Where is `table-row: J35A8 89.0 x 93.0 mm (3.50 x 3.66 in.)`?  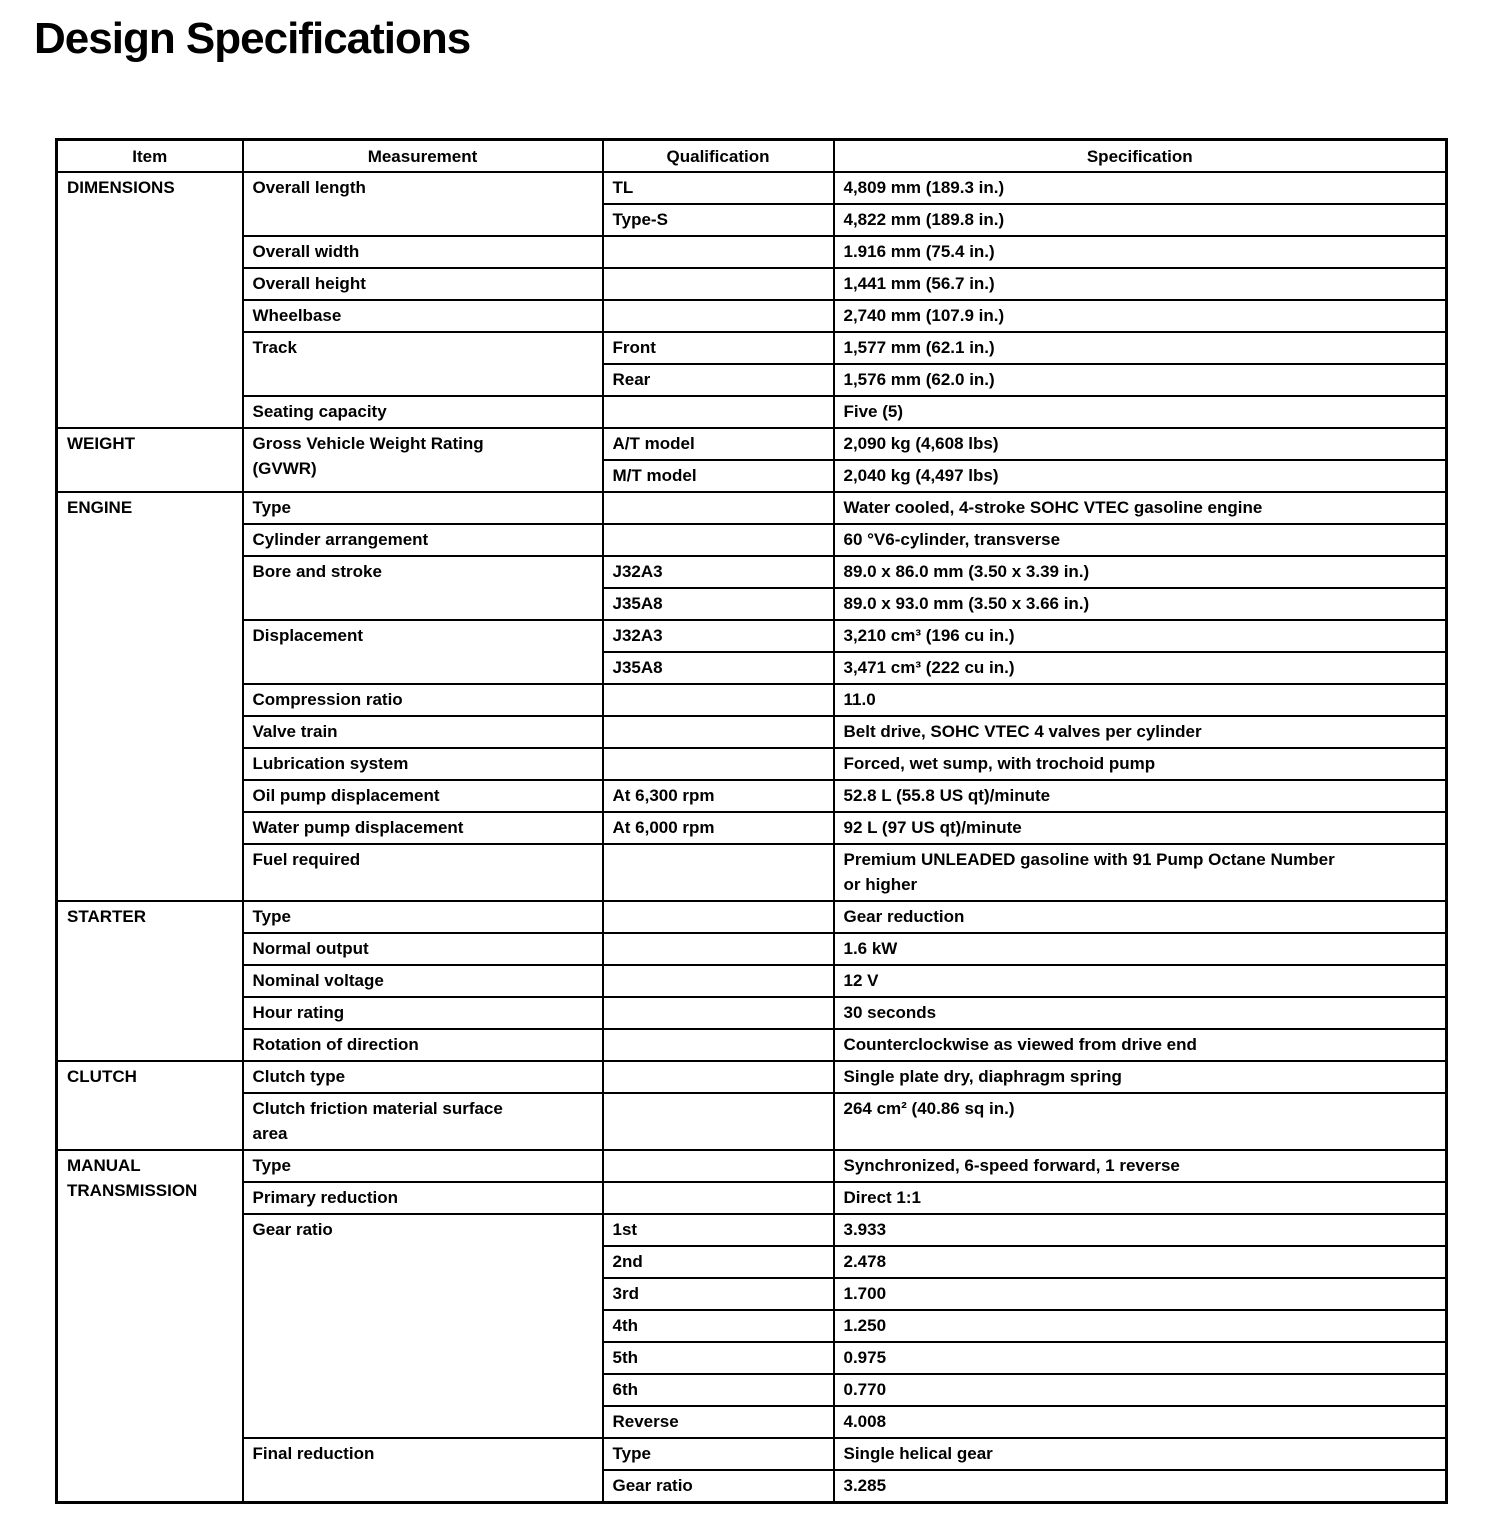 table-row: J35A8 89.0 x 93.0 mm (3.50 x 3.66 in.) is located at coordinates (752, 604).